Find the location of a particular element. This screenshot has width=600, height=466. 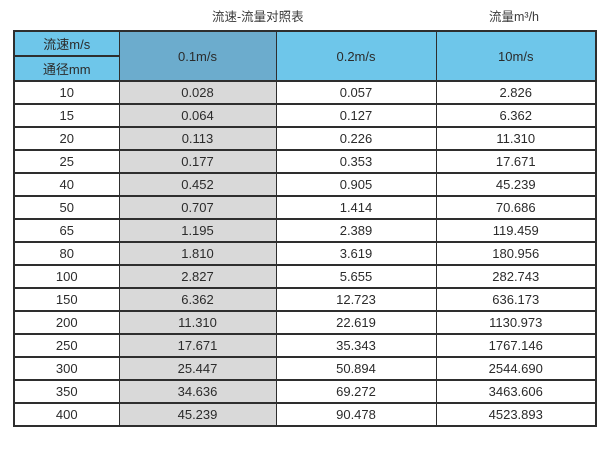

flow-cell-10ms: 2.826 is located at coordinates (516, 92).